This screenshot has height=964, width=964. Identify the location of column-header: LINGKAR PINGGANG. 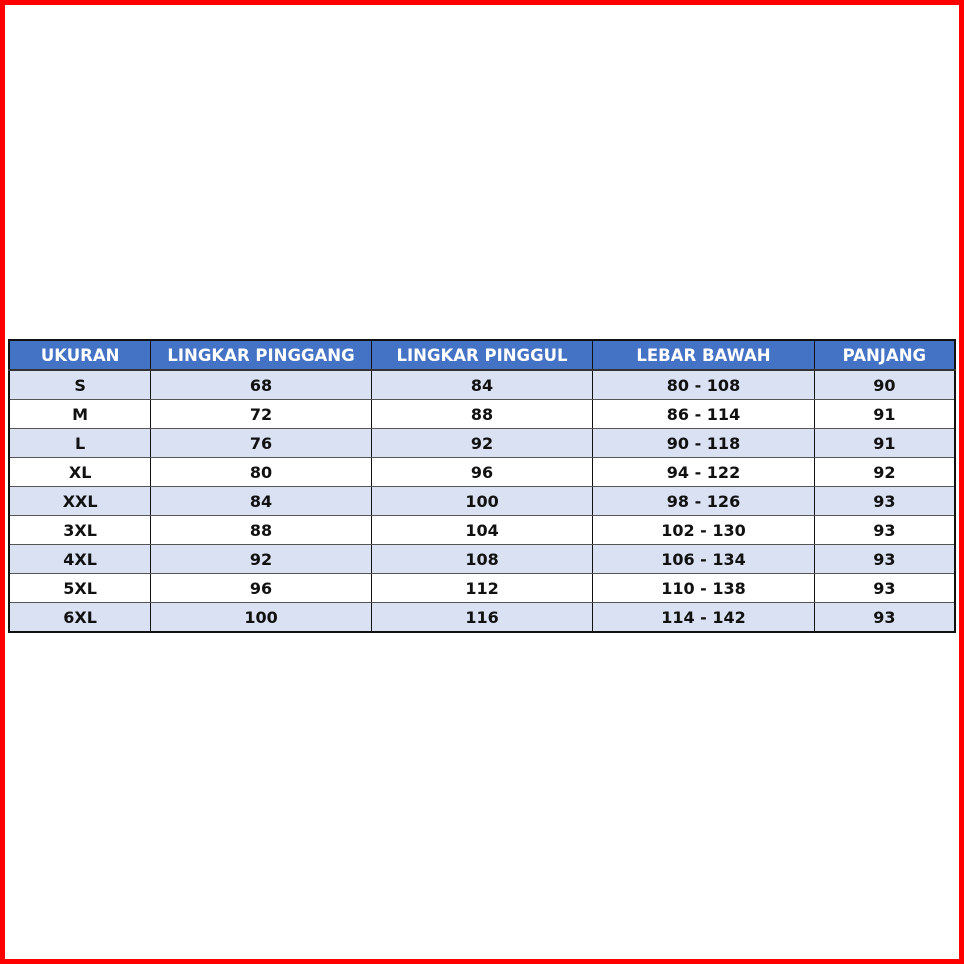
(261, 355).